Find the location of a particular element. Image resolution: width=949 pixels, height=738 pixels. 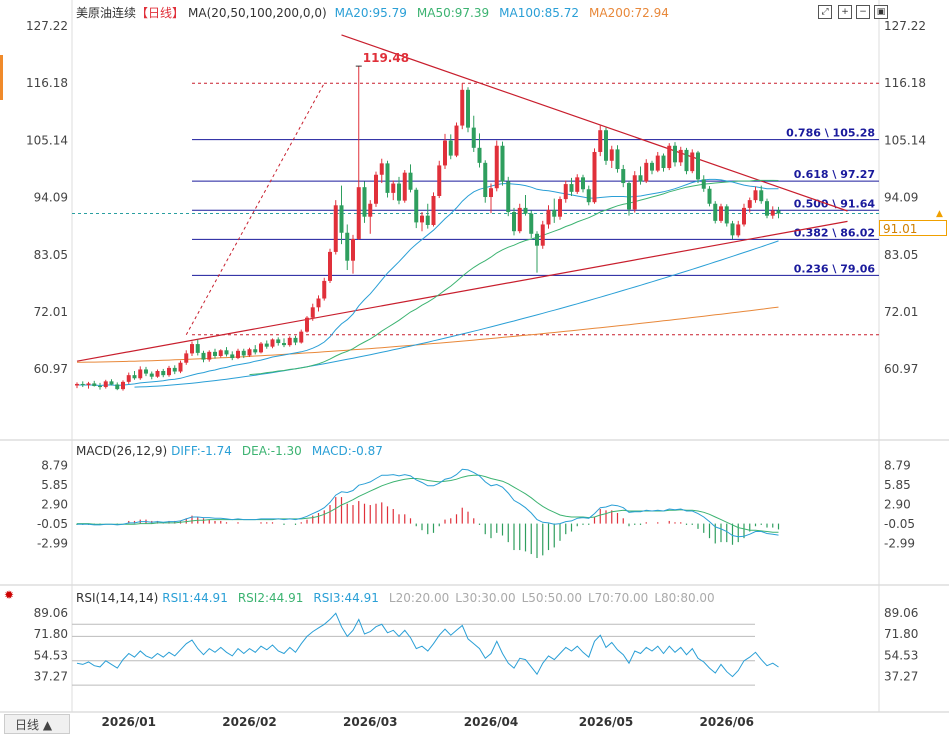

macd-tick-left: 8.79 is located at coordinates (54, 465).